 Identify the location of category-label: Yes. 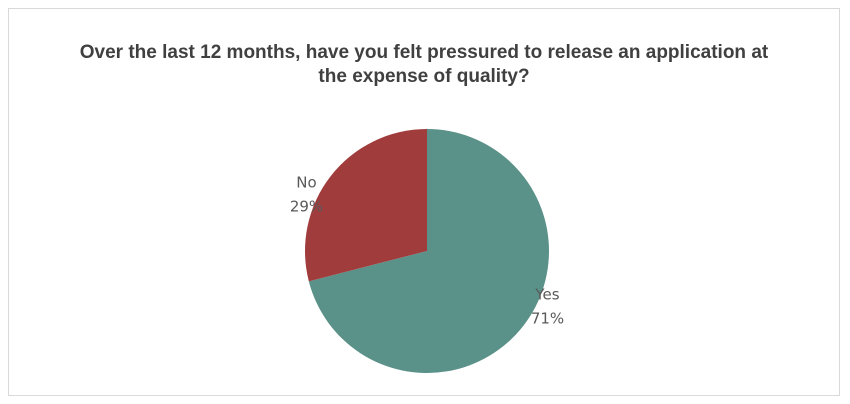
(546, 295).